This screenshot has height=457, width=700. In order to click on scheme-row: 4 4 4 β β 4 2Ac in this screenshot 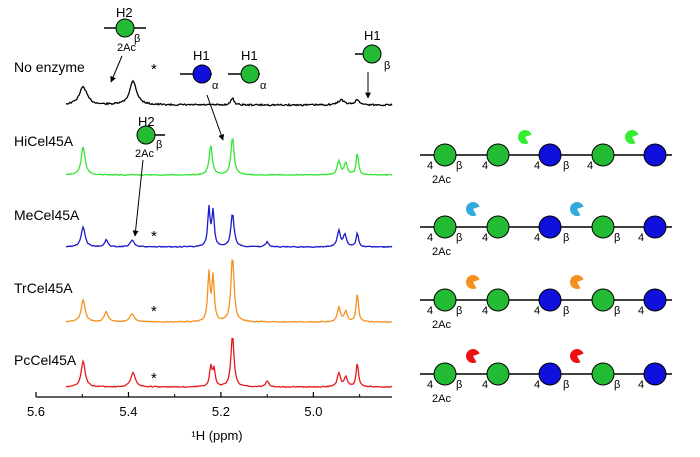, I will do `click(546, 158)`.